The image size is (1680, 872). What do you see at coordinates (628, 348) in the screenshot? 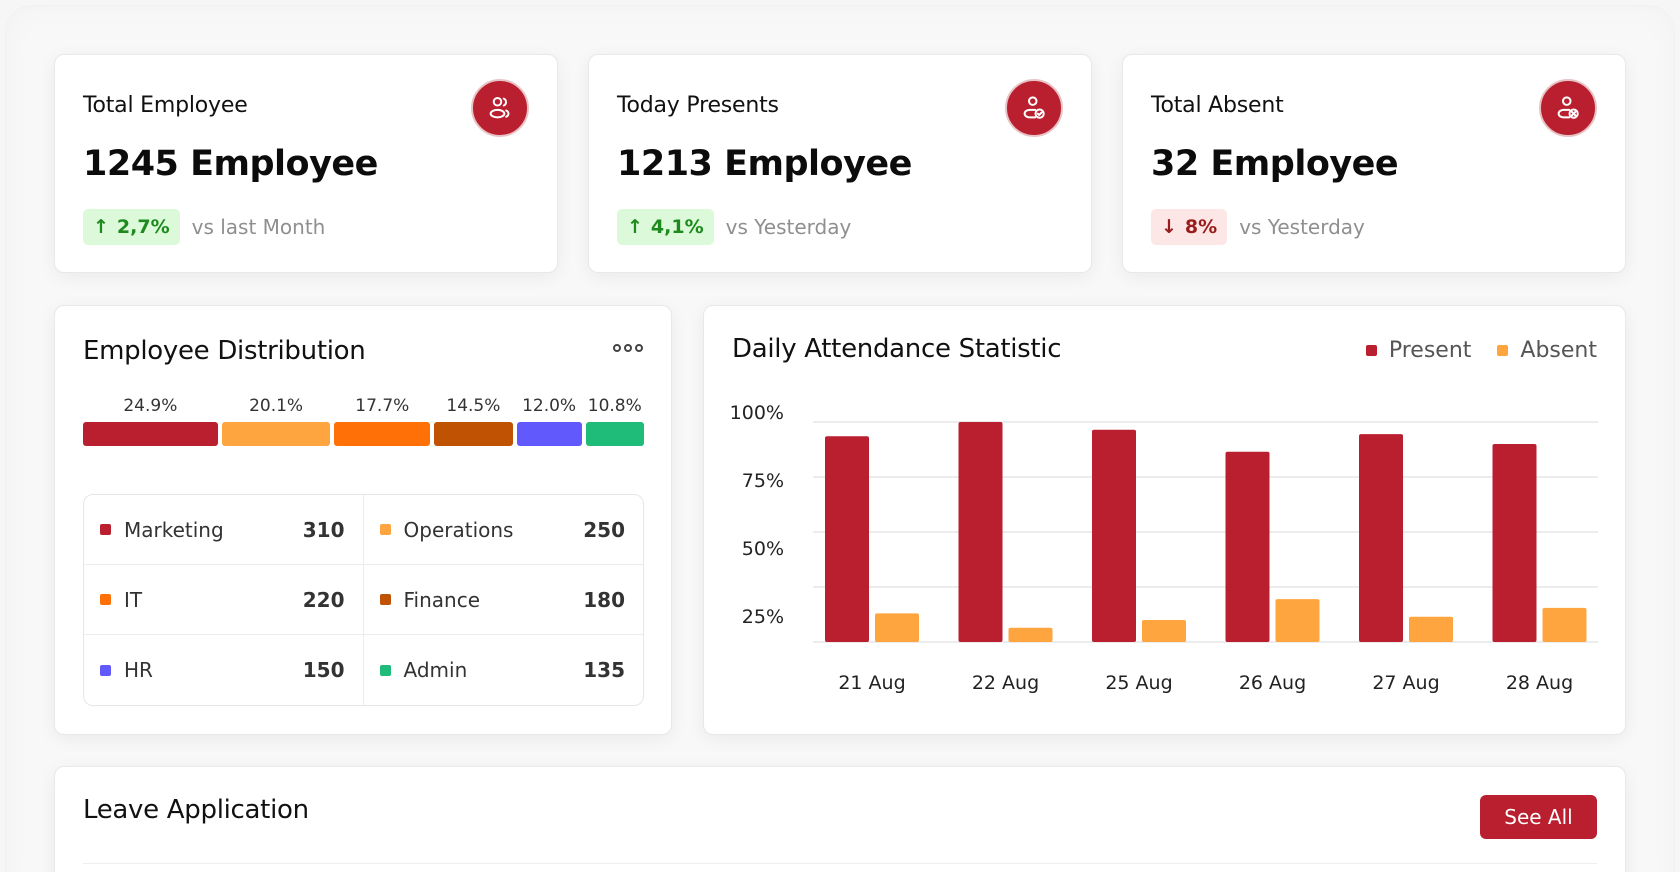
I see `more-options-button` at bounding box center [628, 348].